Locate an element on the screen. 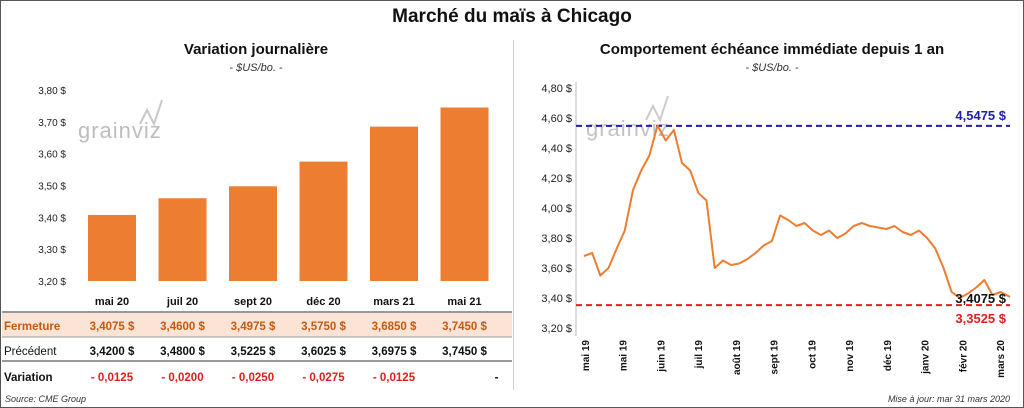 This screenshot has height=408, width=1024. x-tick-label: juil 19 is located at coordinates (699, 355).